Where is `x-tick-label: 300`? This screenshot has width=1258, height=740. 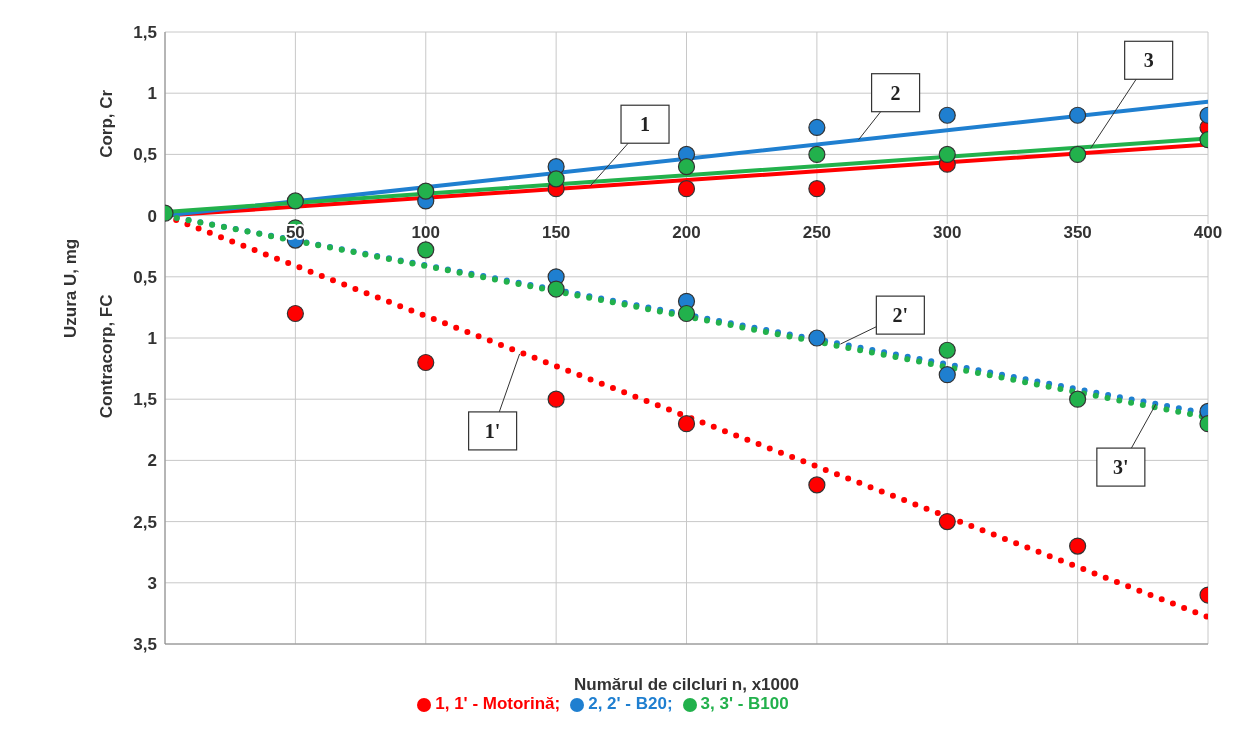 x-tick-label: 300 is located at coordinates (947, 232).